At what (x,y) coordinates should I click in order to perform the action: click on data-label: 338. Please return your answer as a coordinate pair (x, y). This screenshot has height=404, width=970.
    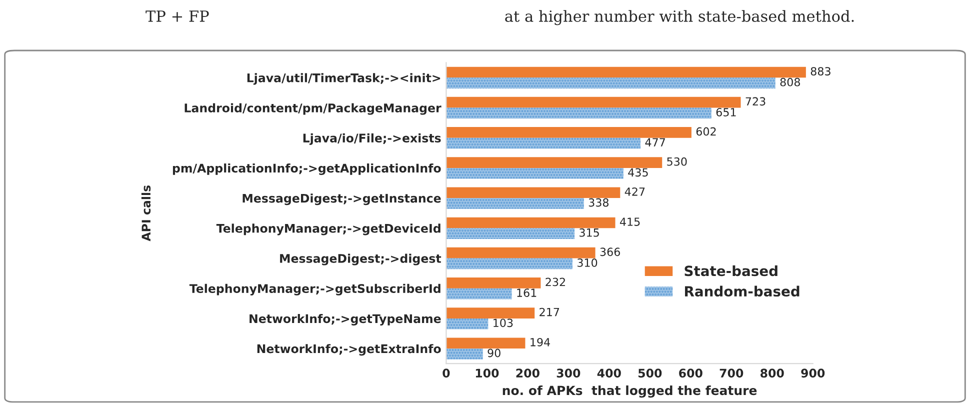
    Looking at the image, I should click on (598, 202).